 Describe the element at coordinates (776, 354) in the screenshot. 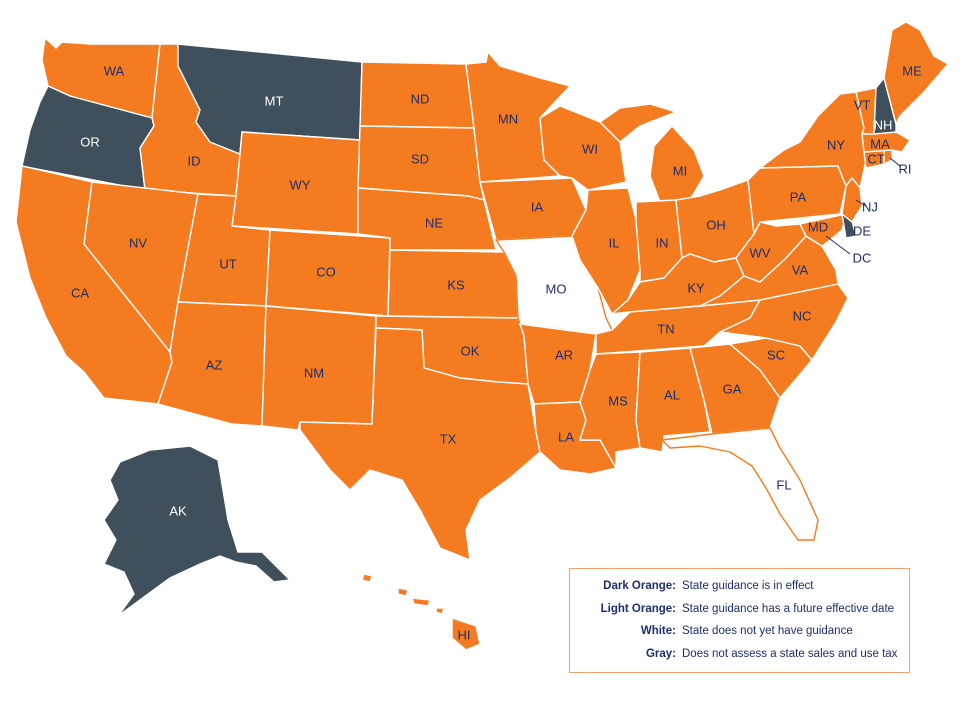

I see `label-sc: SC` at that location.